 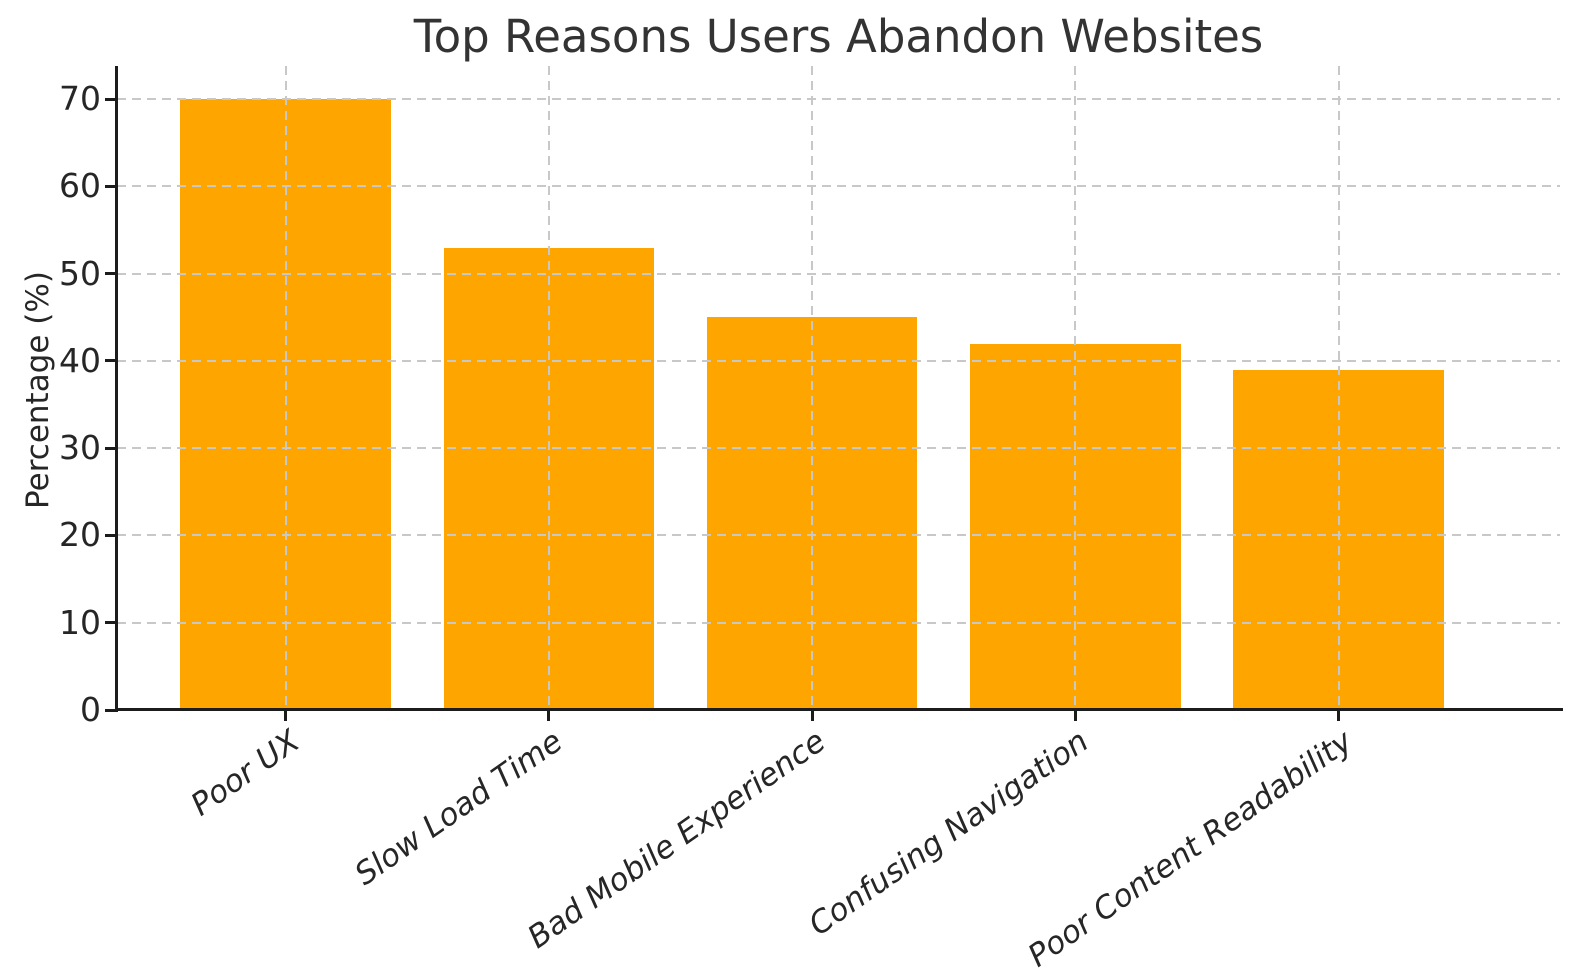 I want to click on y-tick-label: 40, so click(x=80, y=360).